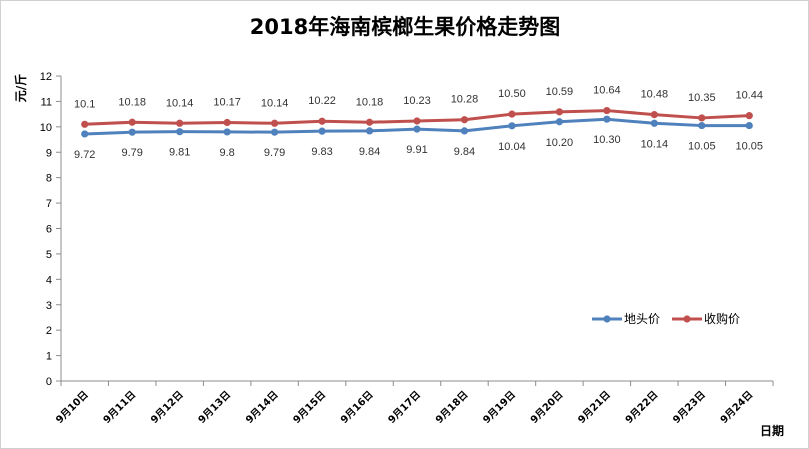 This screenshot has height=449, width=809. What do you see at coordinates (49, 331) in the screenshot?
I see `y-tick-label: 2` at bounding box center [49, 331].